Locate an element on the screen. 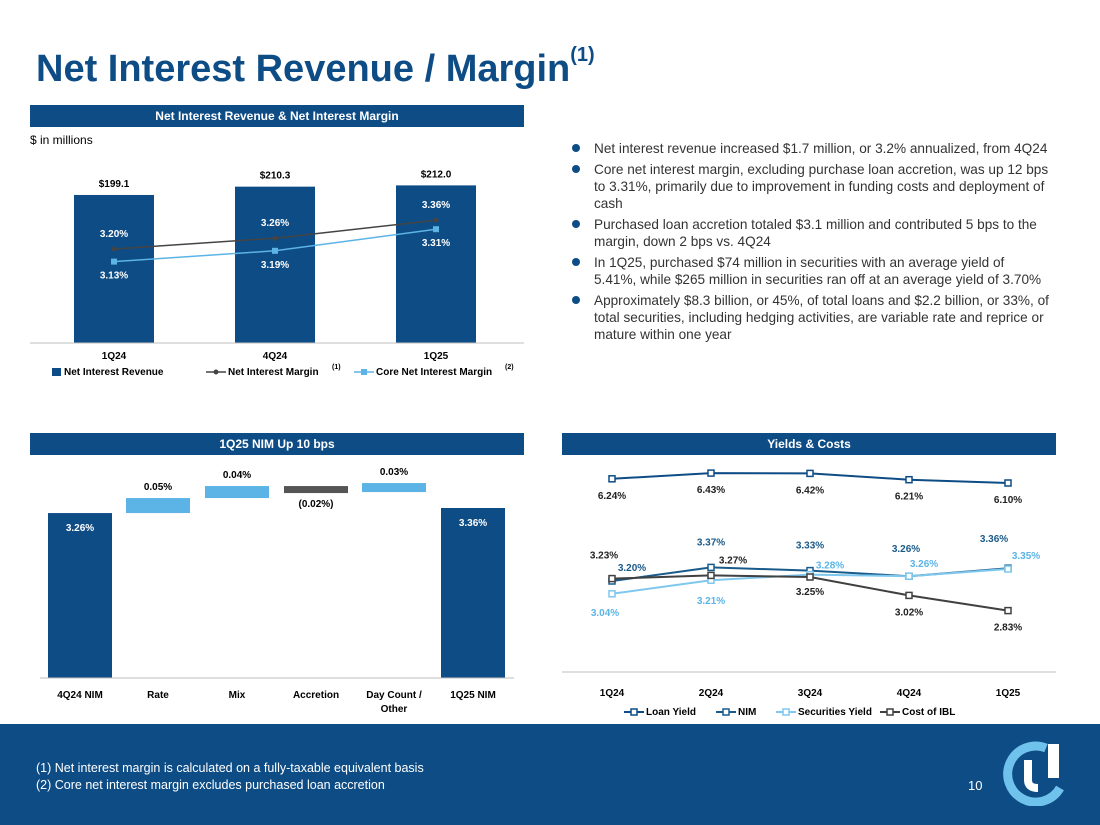 The width and height of the screenshot is (1100, 825). legend-label: NIM is located at coordinates (747, 712).